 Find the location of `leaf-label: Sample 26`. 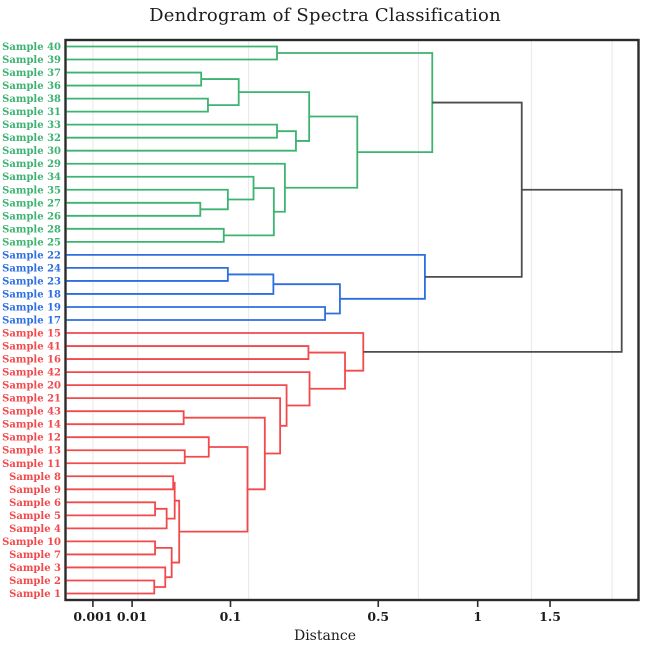

leaf-label: Sample 26 is located at coordinates (31, 216).